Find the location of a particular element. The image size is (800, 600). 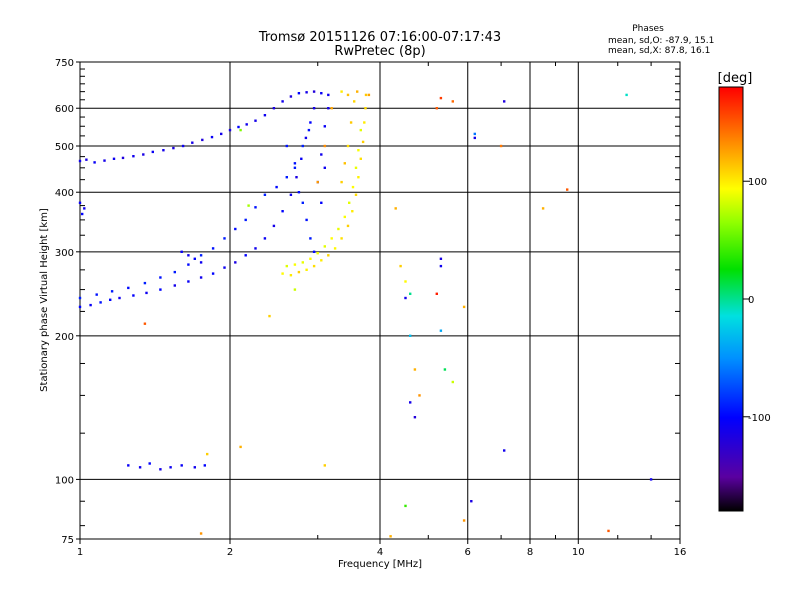

y-tick-label: 500 is located at coordinates (64, 147).